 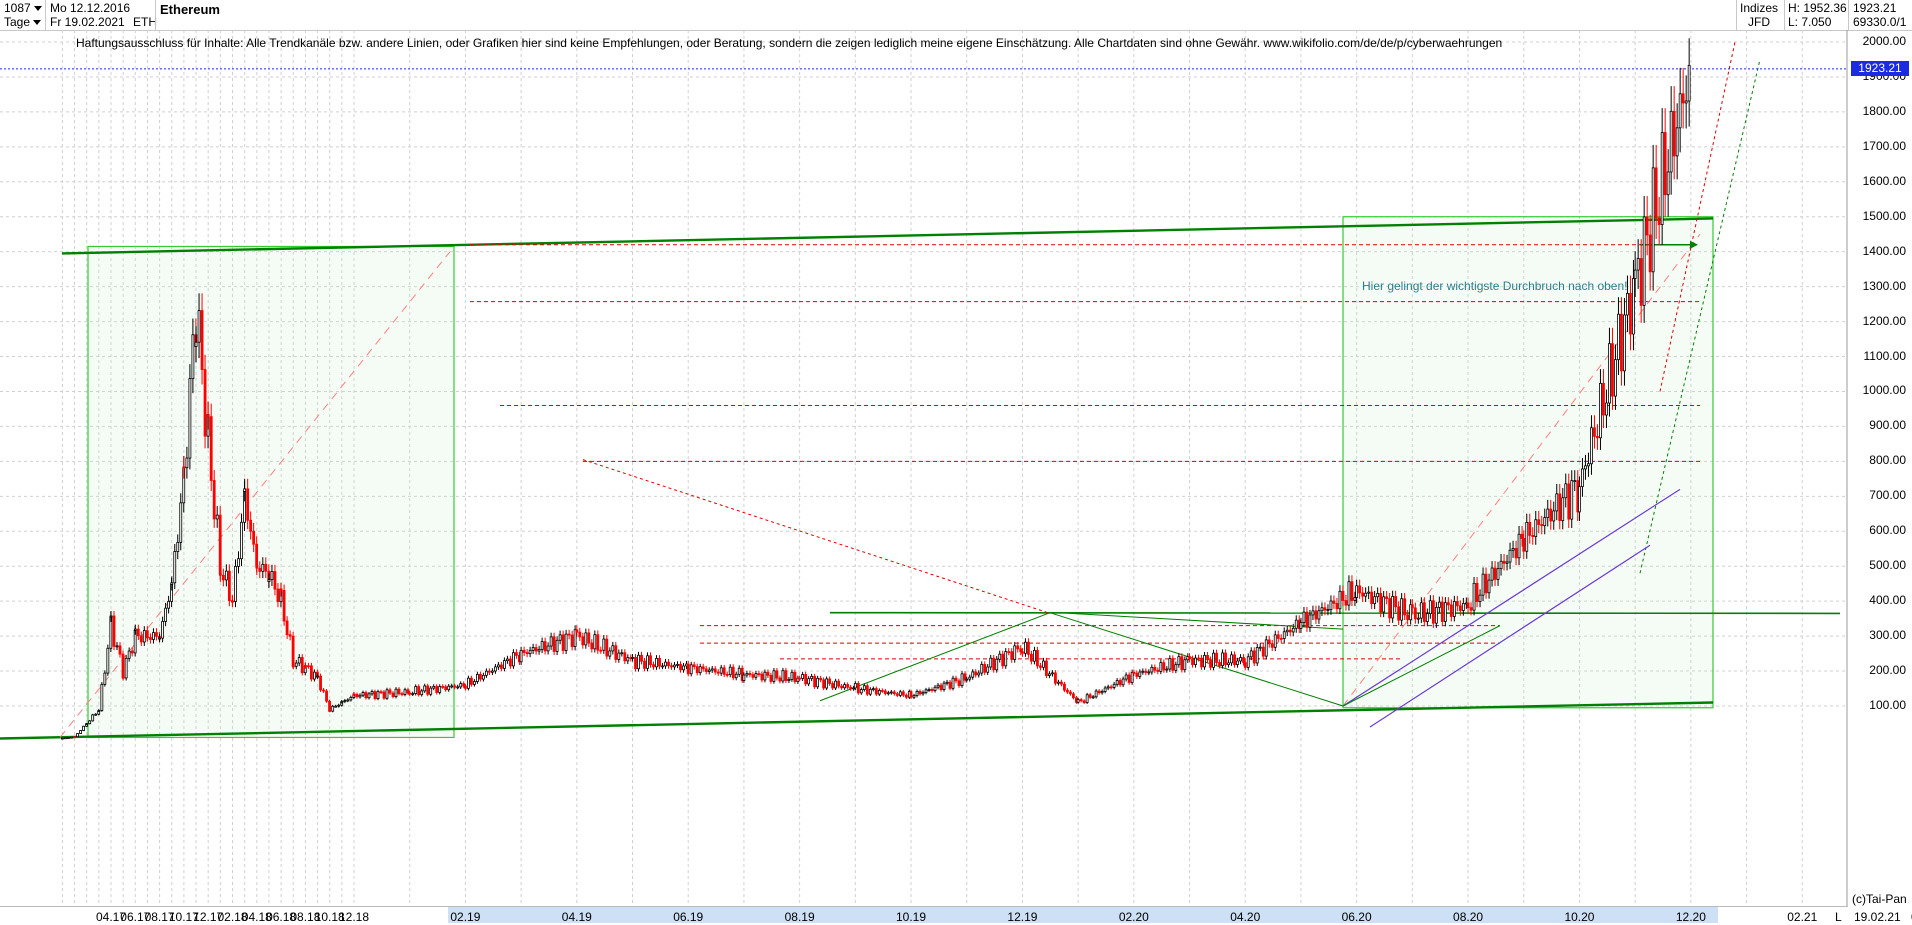 I want to click on x-tick-label: 10.17, so click(x=183, y=917).